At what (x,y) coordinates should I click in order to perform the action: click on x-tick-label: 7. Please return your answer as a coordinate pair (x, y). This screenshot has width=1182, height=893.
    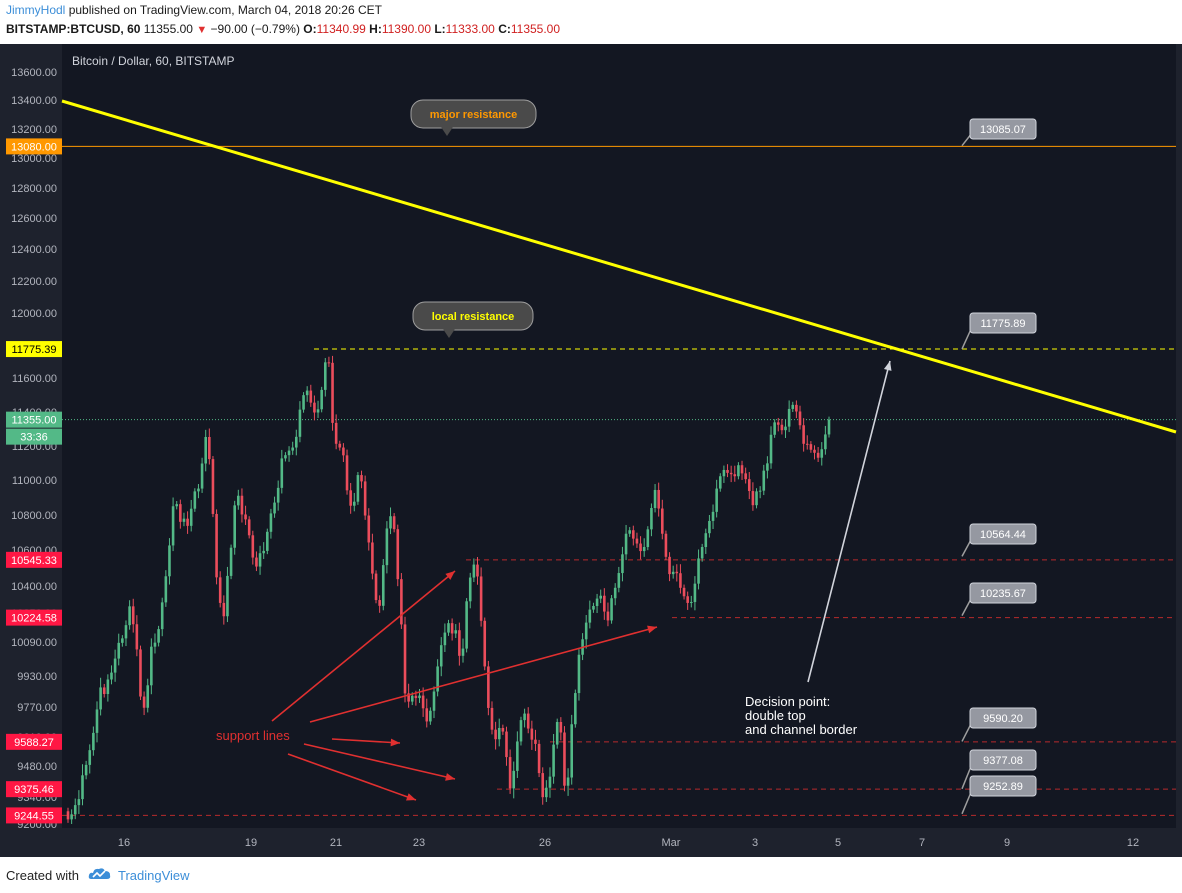
    Looking at the image, I should click on (922, 843).